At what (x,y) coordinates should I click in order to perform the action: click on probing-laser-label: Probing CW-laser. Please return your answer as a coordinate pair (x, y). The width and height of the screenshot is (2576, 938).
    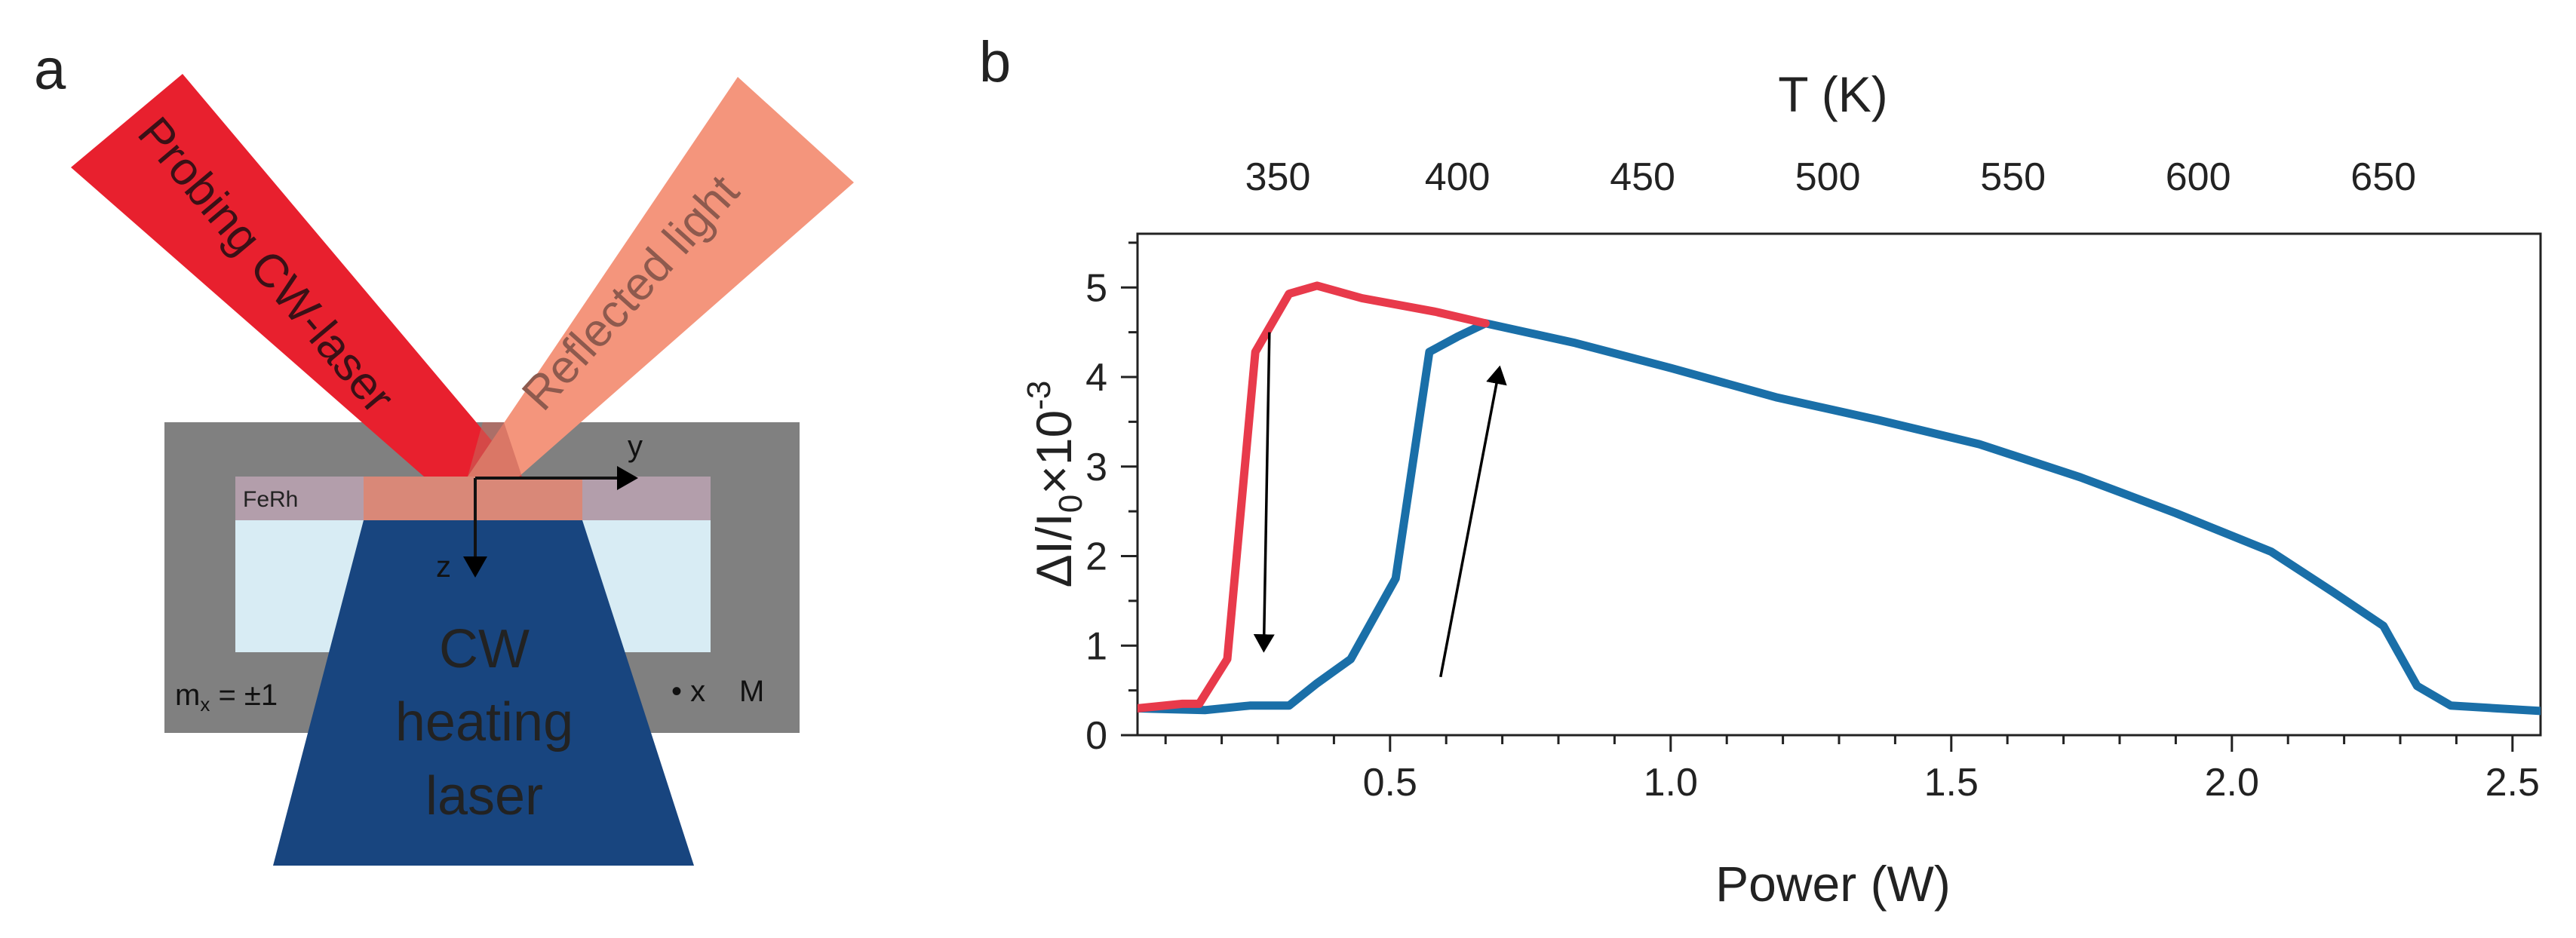
    Looking at the image, I should click on (265, 265).